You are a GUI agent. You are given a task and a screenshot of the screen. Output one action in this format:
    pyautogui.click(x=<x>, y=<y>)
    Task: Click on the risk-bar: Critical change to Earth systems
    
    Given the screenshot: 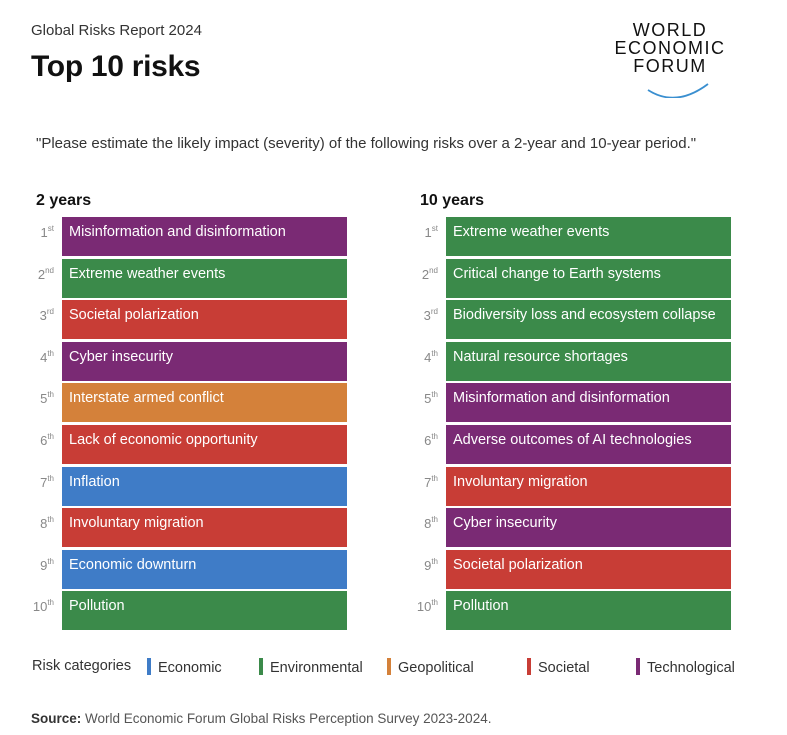 What is the action you would take?
    pyautogui.click(x=588, y=278)
    